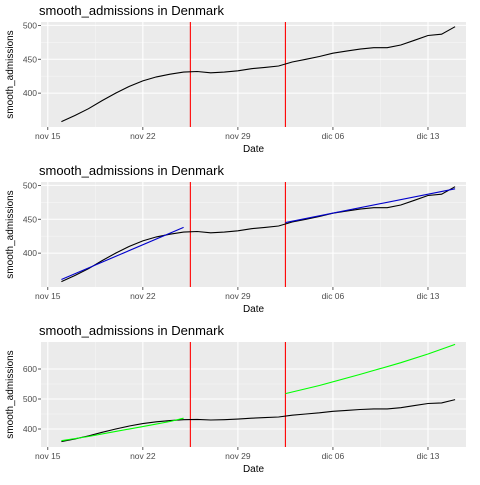  I want to click on y-tick-label: 600, so click(30, 369).